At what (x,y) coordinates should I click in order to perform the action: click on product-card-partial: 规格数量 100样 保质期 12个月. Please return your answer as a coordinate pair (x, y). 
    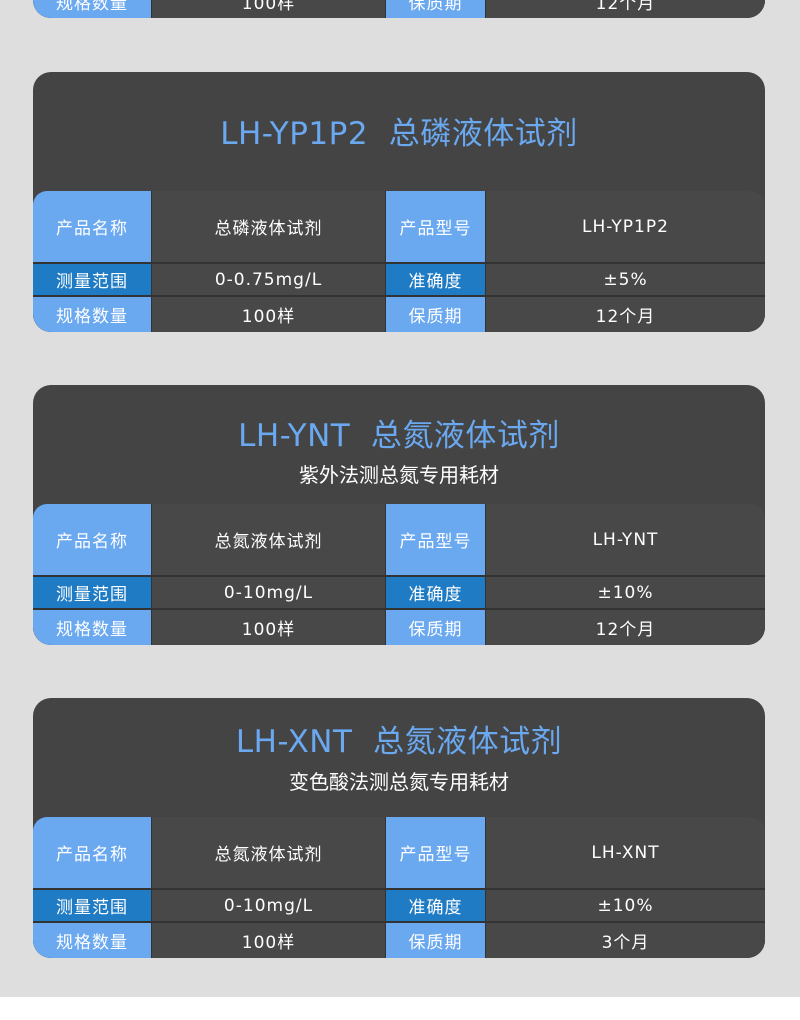
    Looking at the image, I should click on (399, 9).